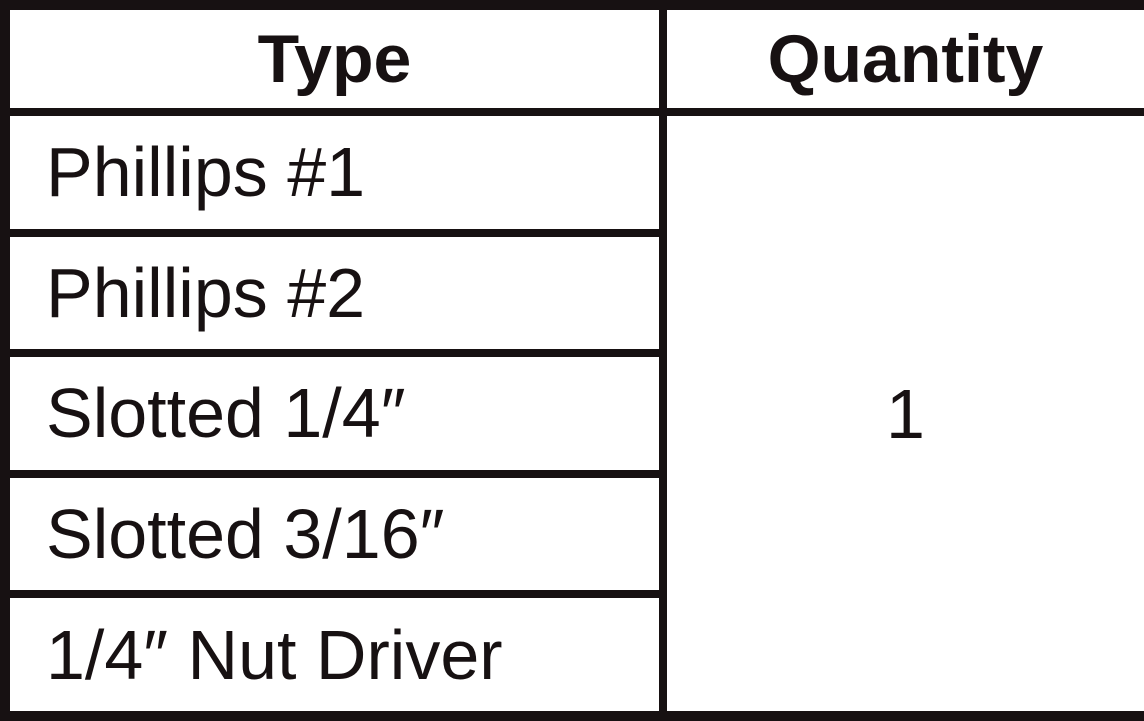 This screenshot has width=1144, height=721. Describe the element at coordinates (334, 413) in the screenshot. I see `type-cell-slotted-quarter: Slotted 1/4″` at that location.